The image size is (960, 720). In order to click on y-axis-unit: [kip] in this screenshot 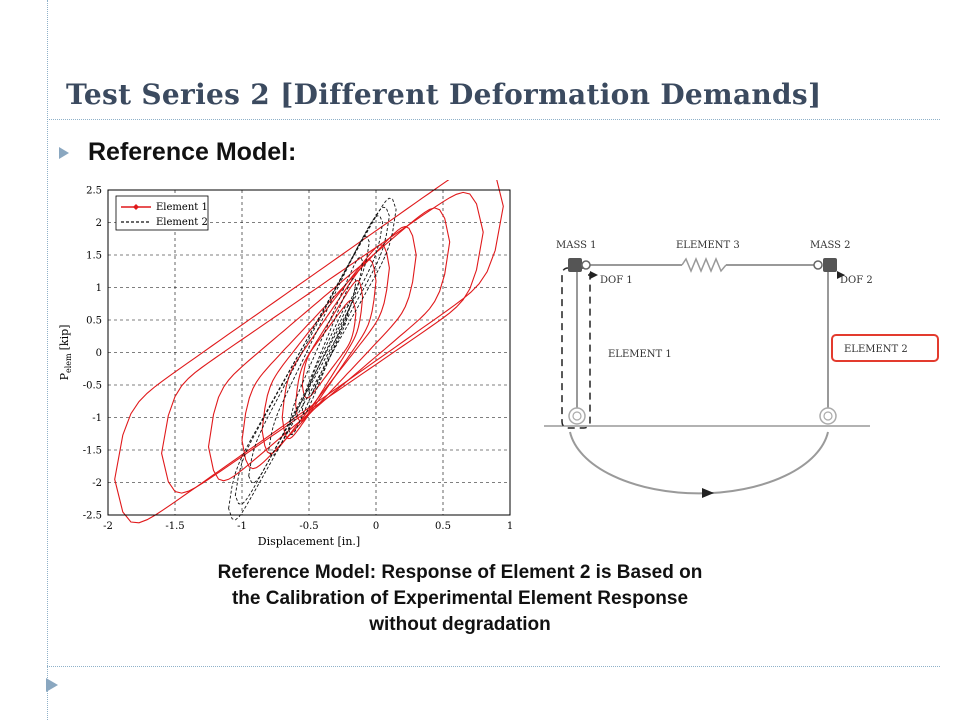, I will do `click(64, 338)`.